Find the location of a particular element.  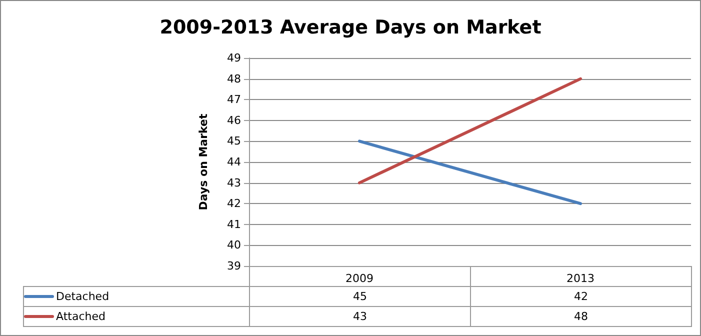

y-tick-label: 43 is located at coordinates (234, 183).